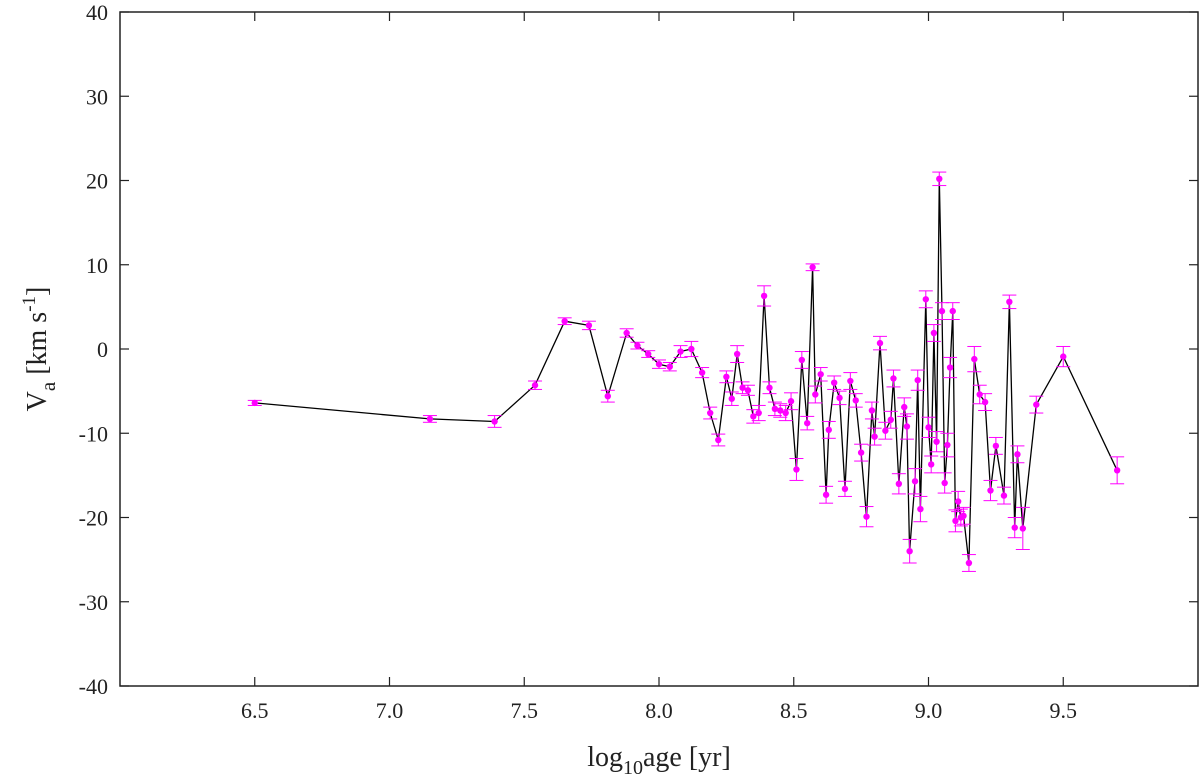 This screenshot has height=782, width=1200. Describe the element at coordinates (97, 265) in the screenshot. I see `y-tick-label: 10` at that location.